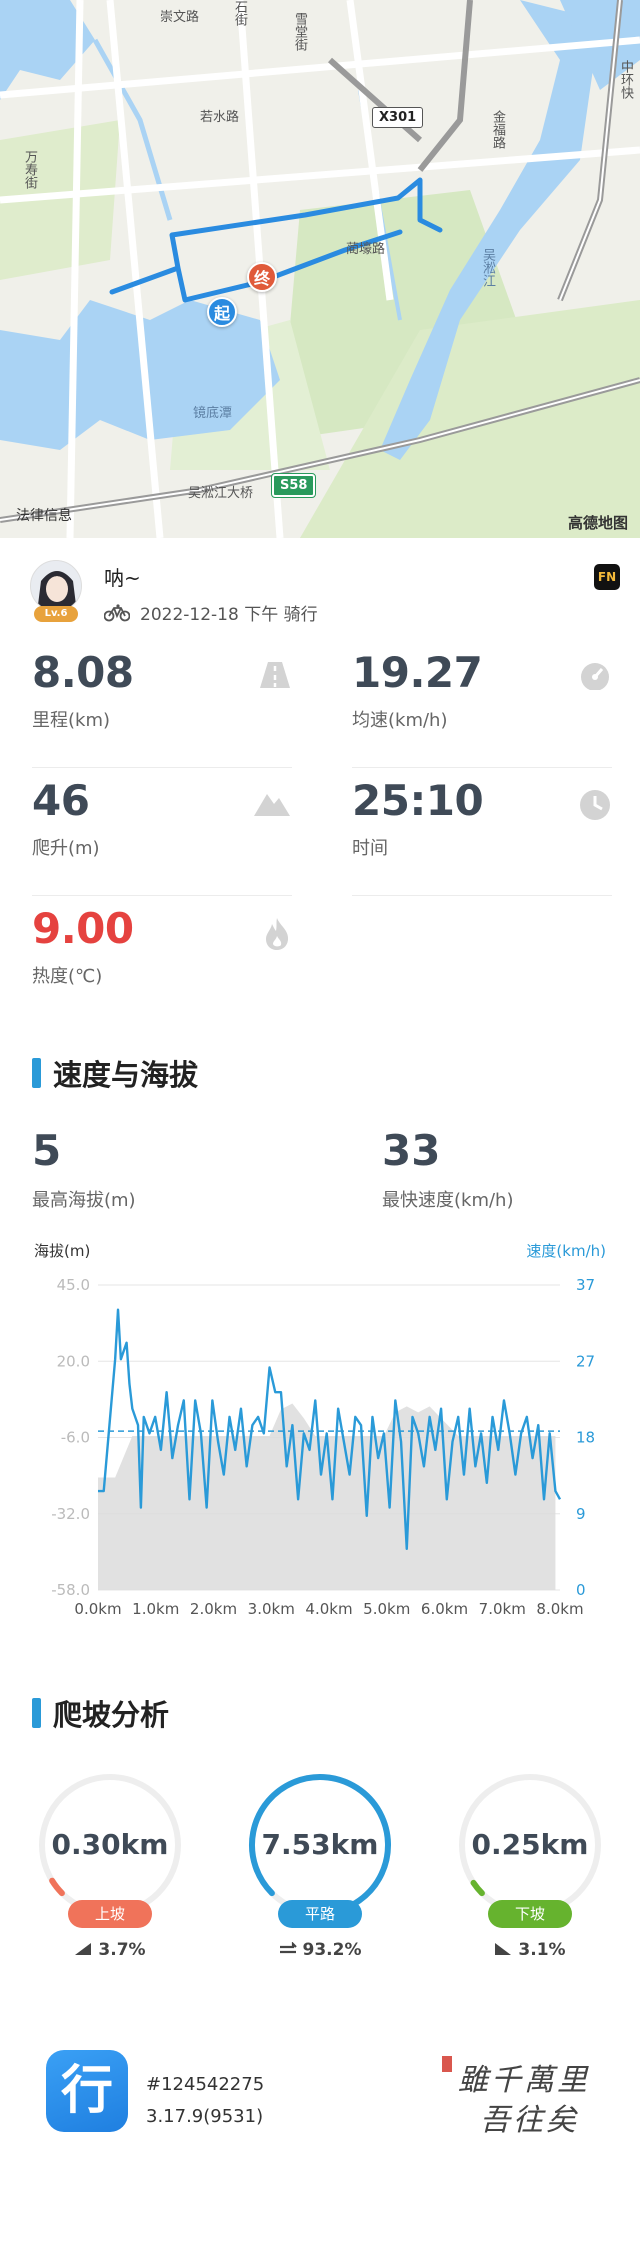 This screenshot has height=2265, width=640. What do you see at coordinates (320, 1844) in the screenshot?
I see `flat-distance: 7.53km` at bounding box center [320, 1844].